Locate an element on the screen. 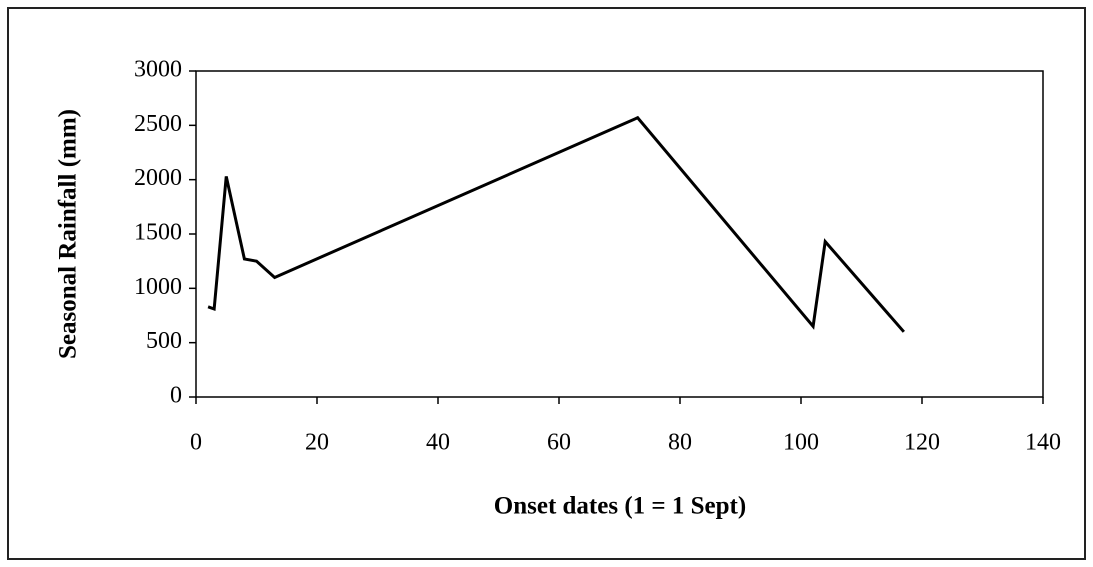  y-tick-label: 2000 is located at coordinates (158, 178).